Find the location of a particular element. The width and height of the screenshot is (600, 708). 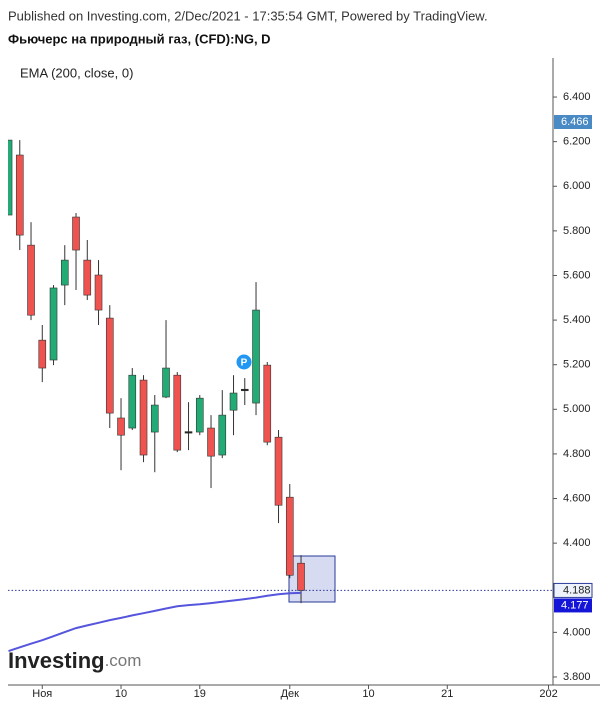

ema-price-box is located at coordinates (573, 605).